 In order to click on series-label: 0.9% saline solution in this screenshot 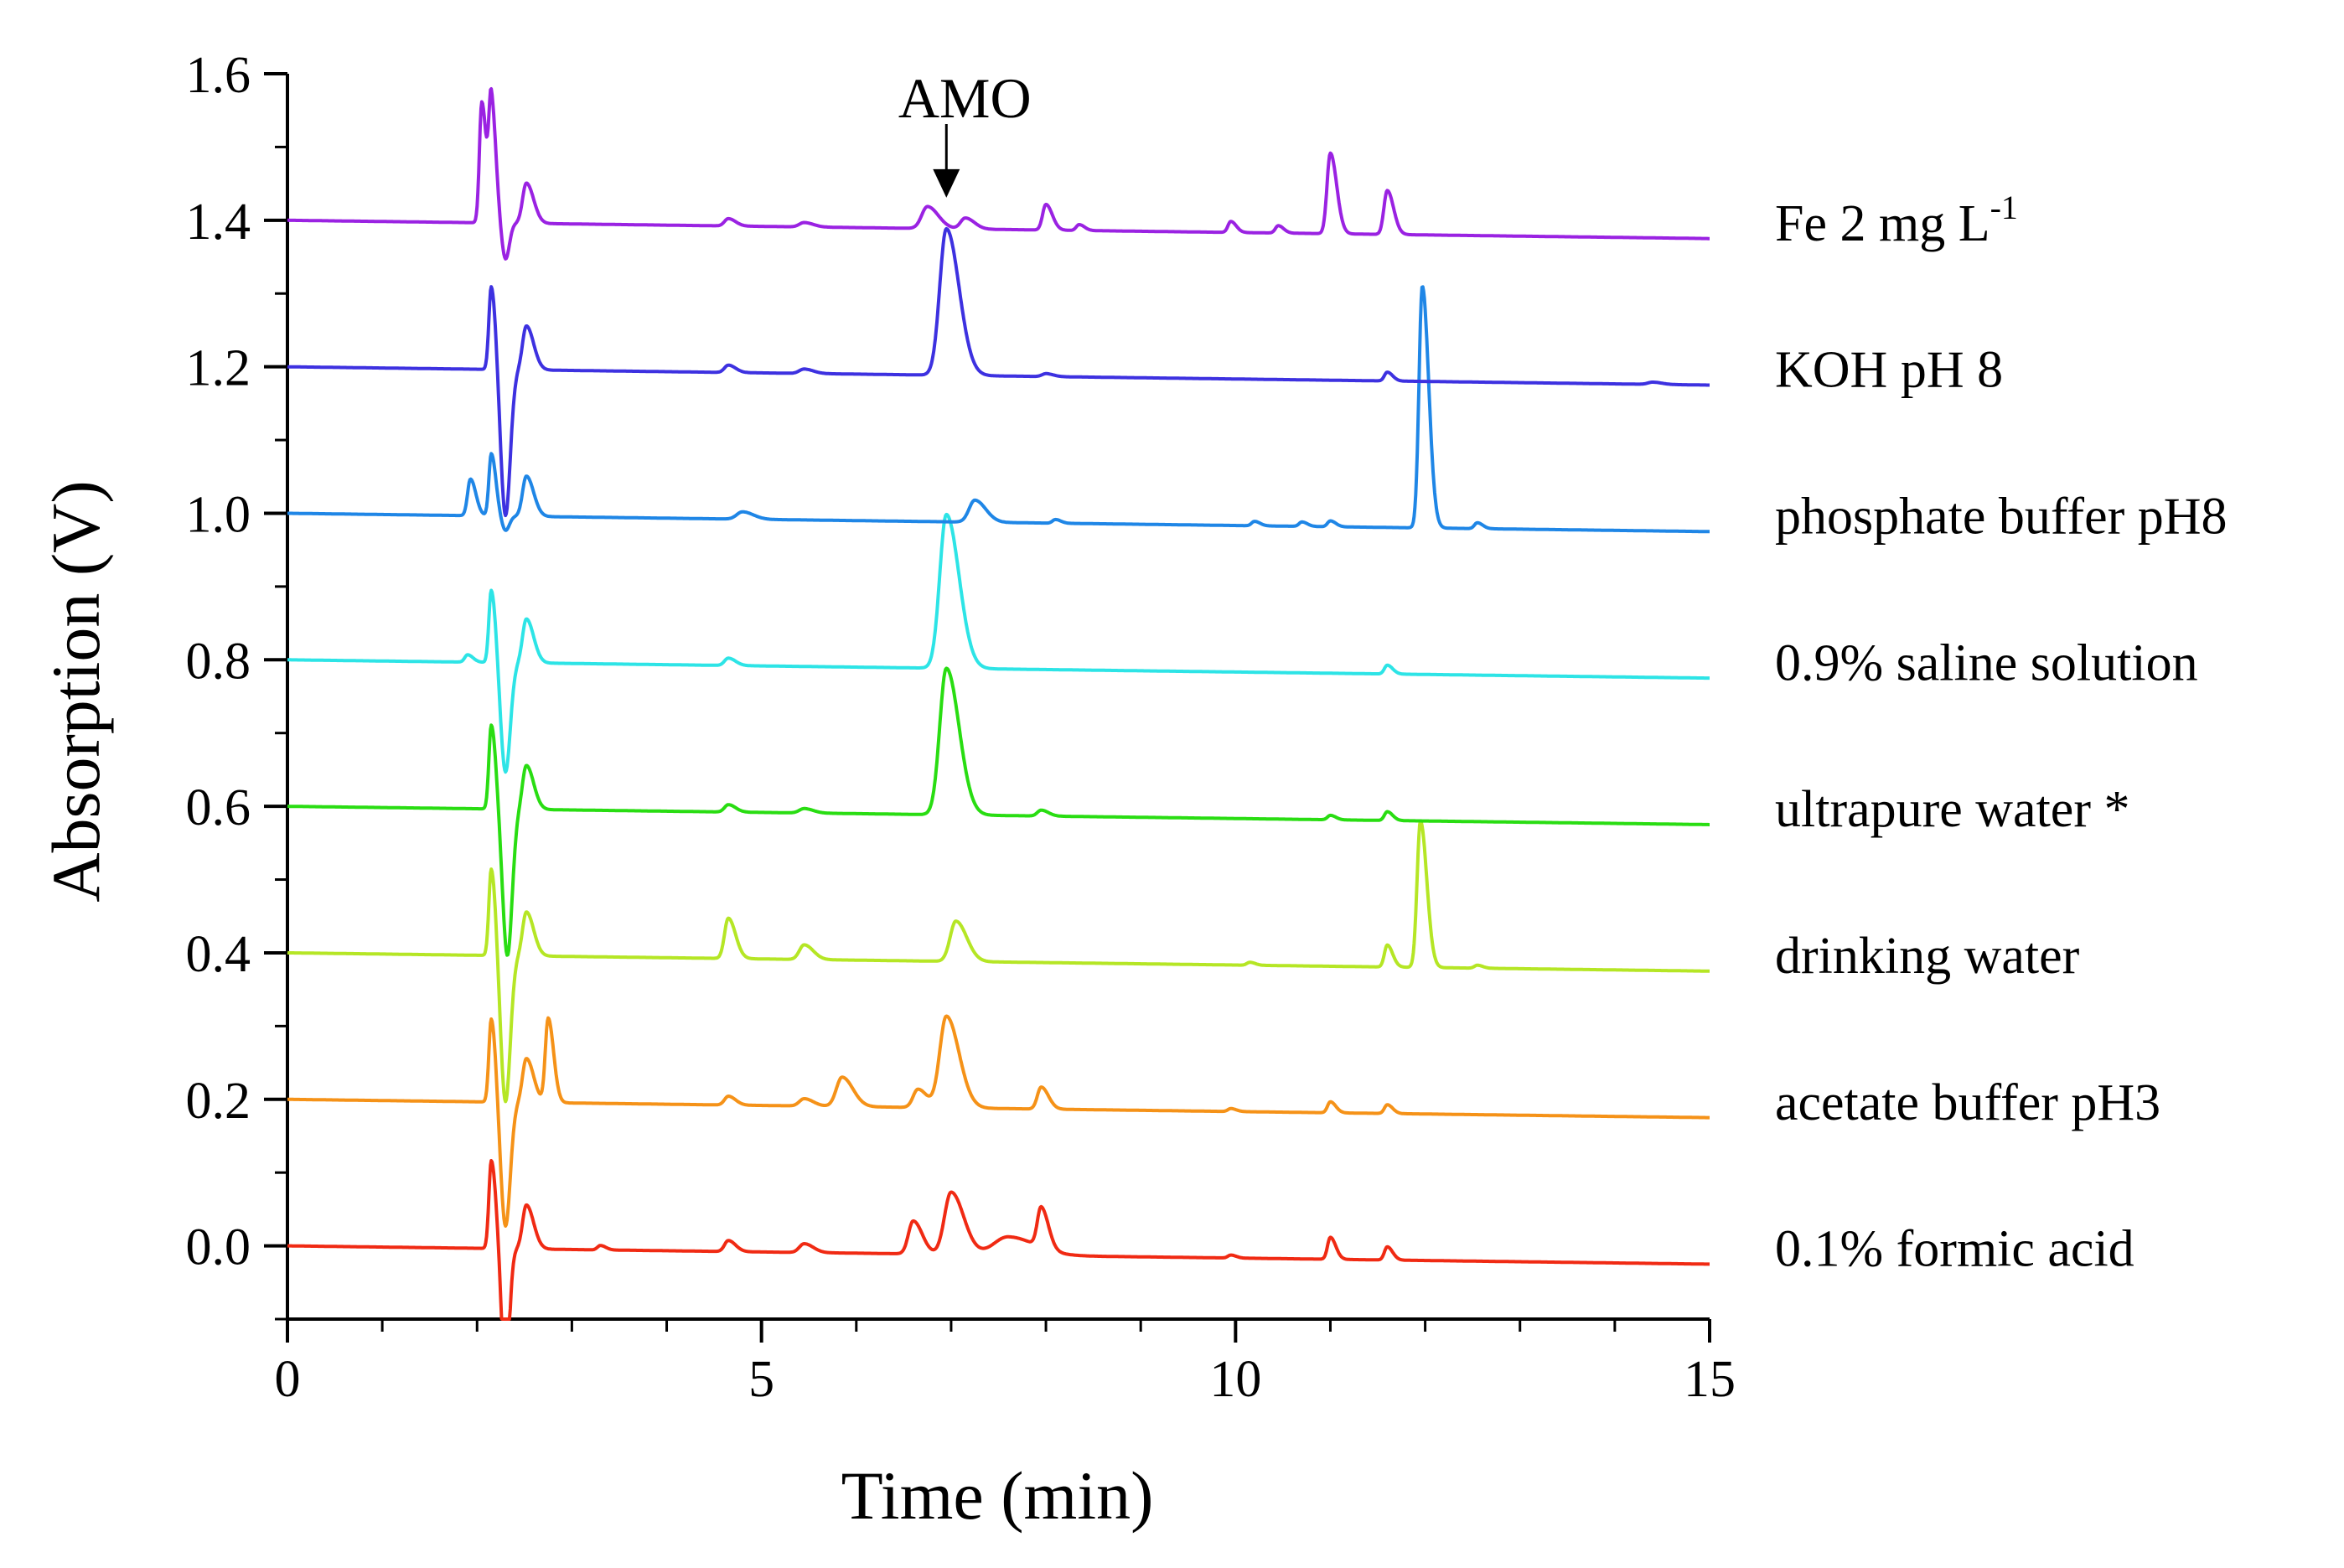, I will do `click(1986, 663)`.